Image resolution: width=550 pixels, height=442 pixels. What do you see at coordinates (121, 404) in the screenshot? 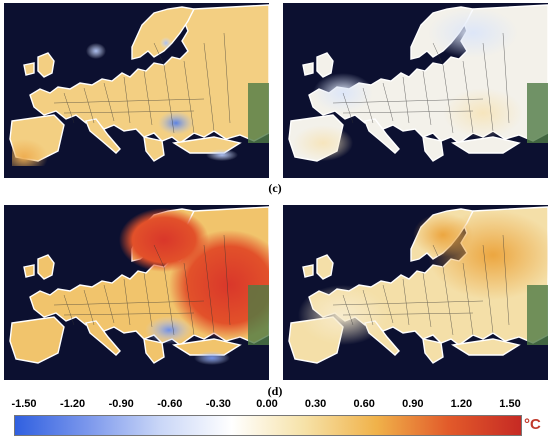
I see `colorbar-tick-label: -0.90` at bounding box center [121, 404].